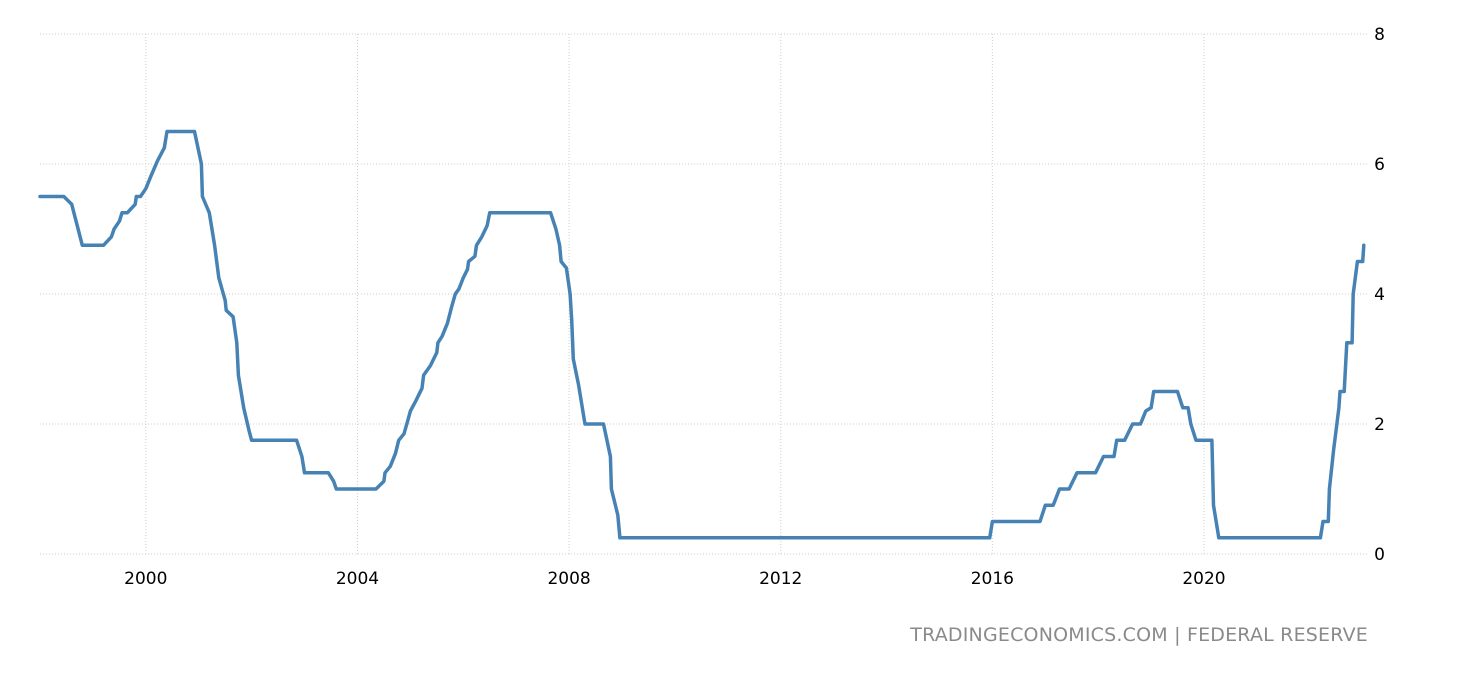 The image size is (1484, 674). What do you see at coordinates (1379, 35) in the screenshot?
I see `y-tick-label: 8` at bounding box center [1379, 35].